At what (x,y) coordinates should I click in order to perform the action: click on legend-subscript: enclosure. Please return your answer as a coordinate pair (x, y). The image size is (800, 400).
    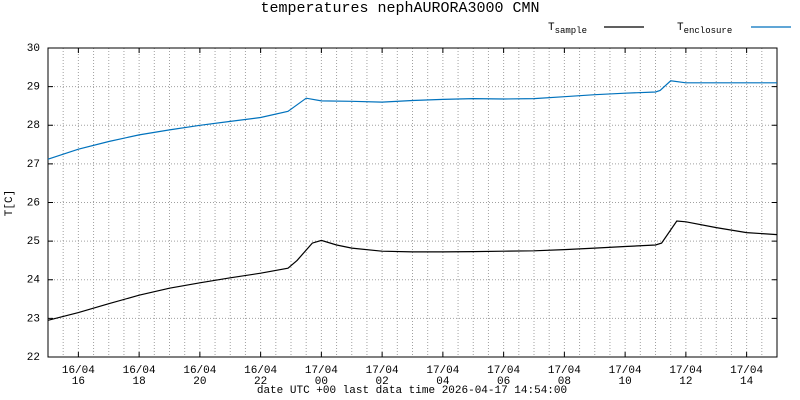
    Looking at the image, I should click on (708, 31).